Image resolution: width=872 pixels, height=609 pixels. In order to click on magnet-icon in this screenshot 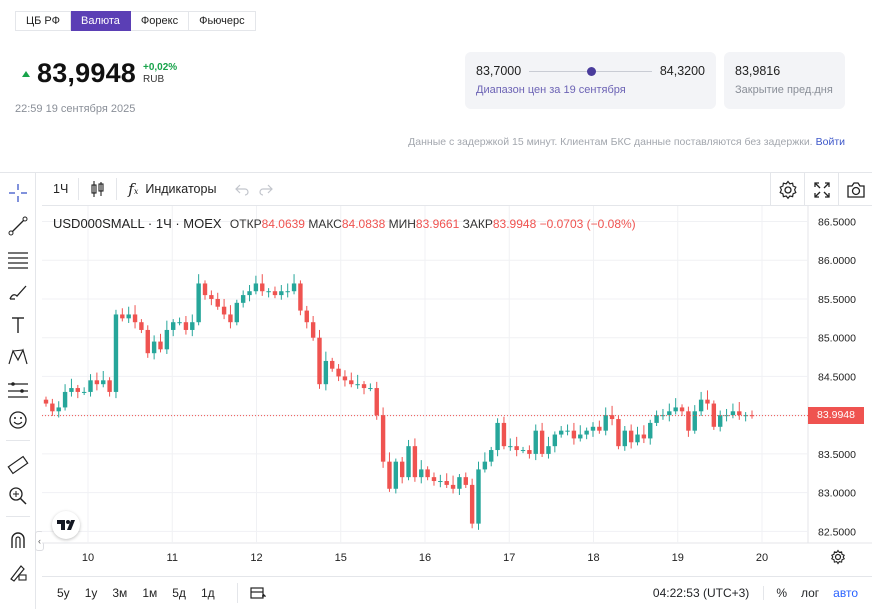, I will do `click(18, 540)`.